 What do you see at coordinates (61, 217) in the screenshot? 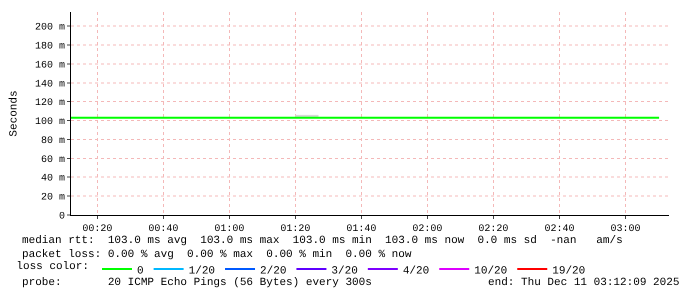
I see `y-tick-label: 0` at bounding box center [61, 217].